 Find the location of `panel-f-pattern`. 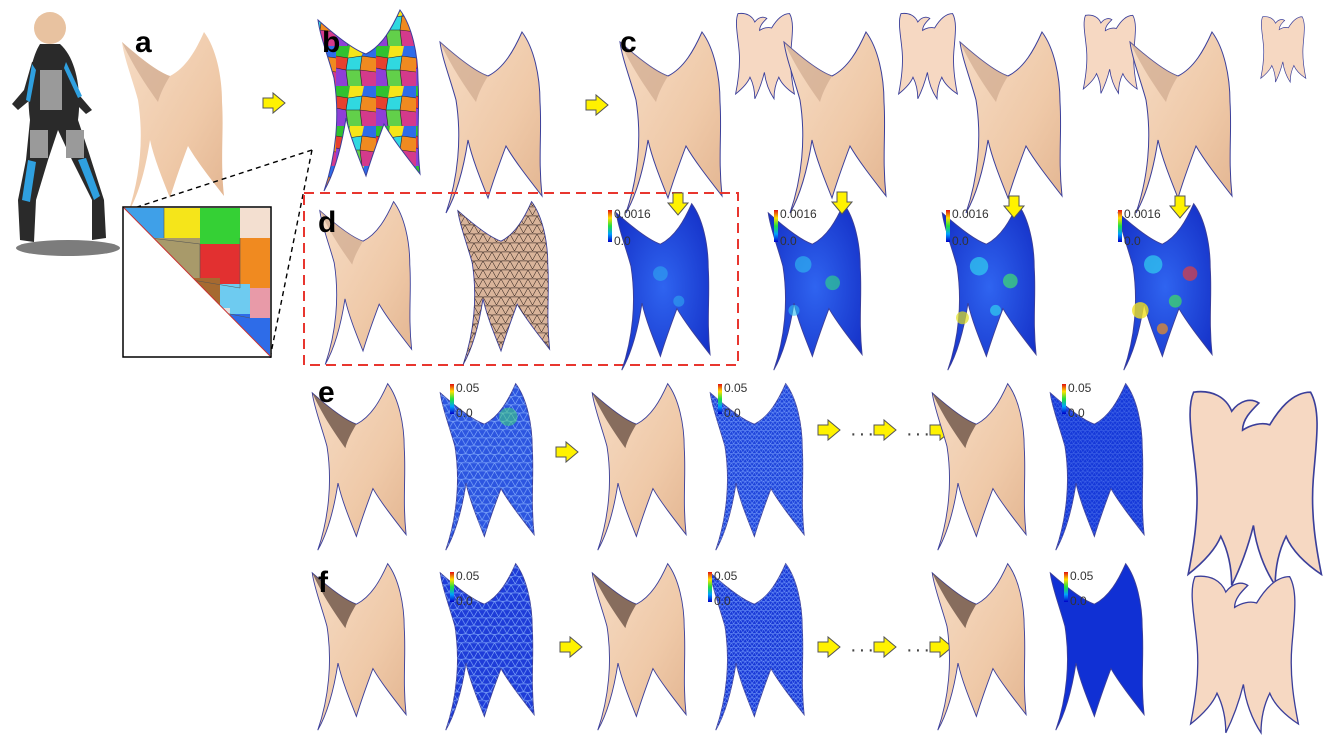

panel-f-pattern is located at coordinates (1244, 654).